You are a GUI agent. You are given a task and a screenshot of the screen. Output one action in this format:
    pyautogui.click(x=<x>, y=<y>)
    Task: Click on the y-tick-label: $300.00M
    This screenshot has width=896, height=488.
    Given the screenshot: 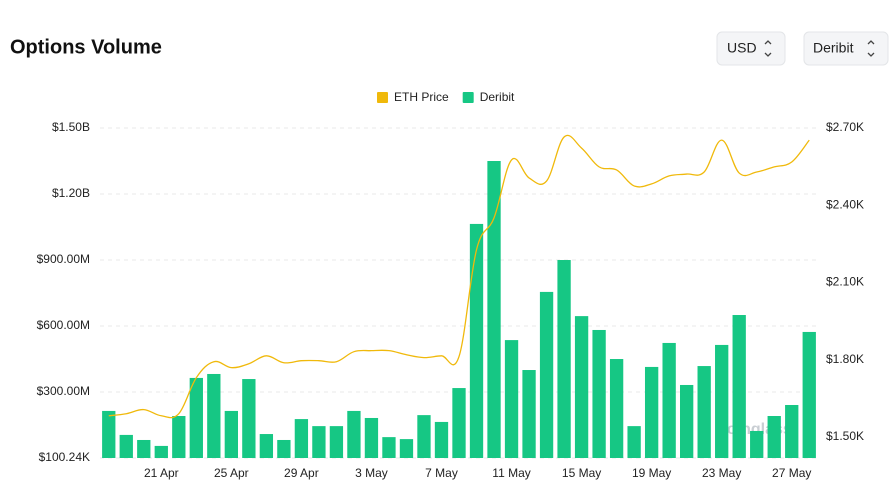 What is the action you would take?
    pyautogui.click(x=63, y=391)
    